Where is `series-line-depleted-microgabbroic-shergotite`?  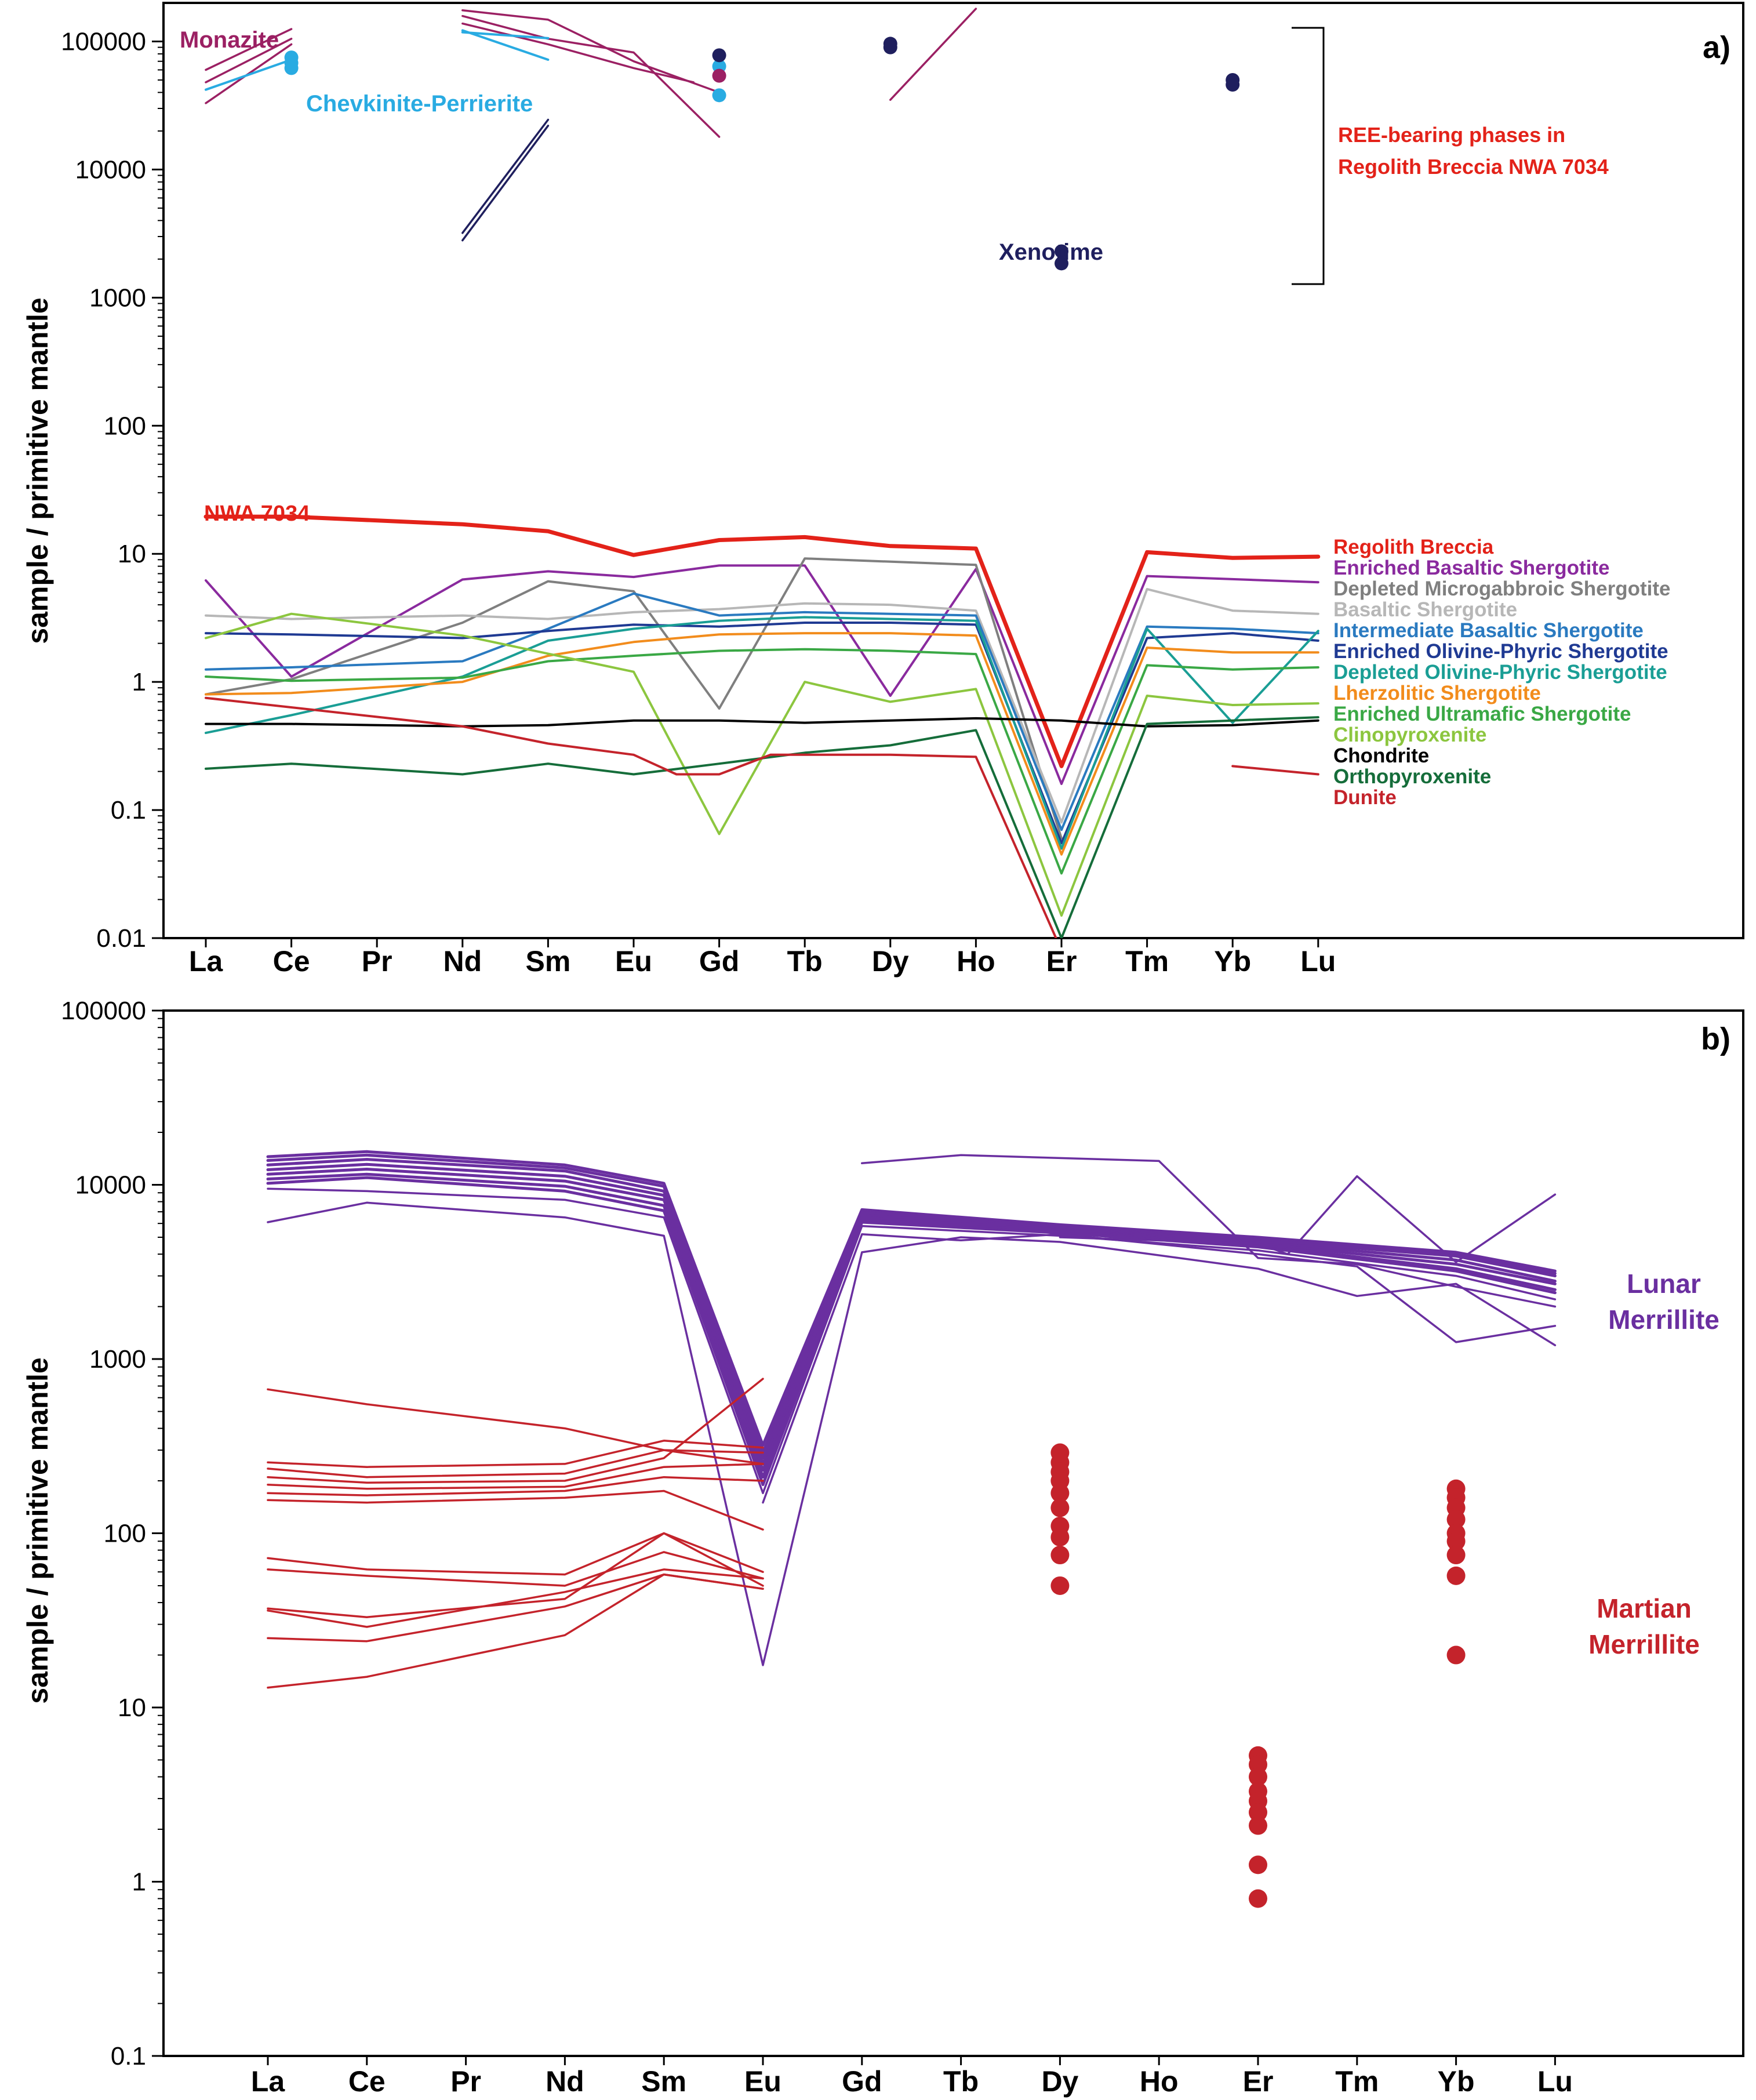 series-line-depleted-microgabbroic-shergotite is located at coordinates (634, 698).